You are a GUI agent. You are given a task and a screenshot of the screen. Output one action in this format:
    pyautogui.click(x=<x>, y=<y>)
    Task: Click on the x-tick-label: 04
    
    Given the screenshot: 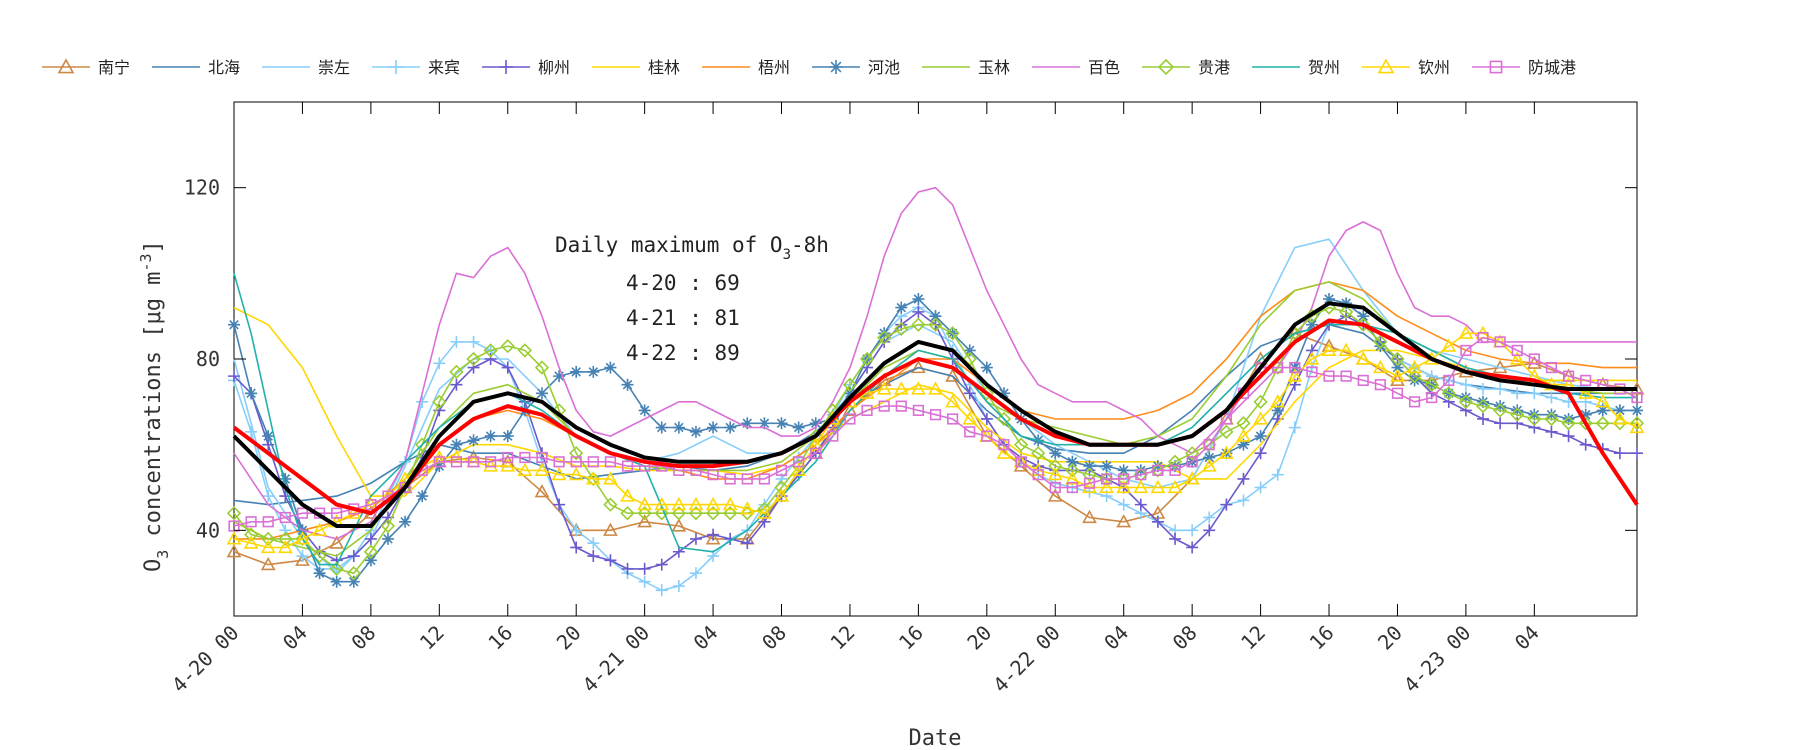 What is the action you would take?
    pyautogui.click(x=1527, y=638)
    